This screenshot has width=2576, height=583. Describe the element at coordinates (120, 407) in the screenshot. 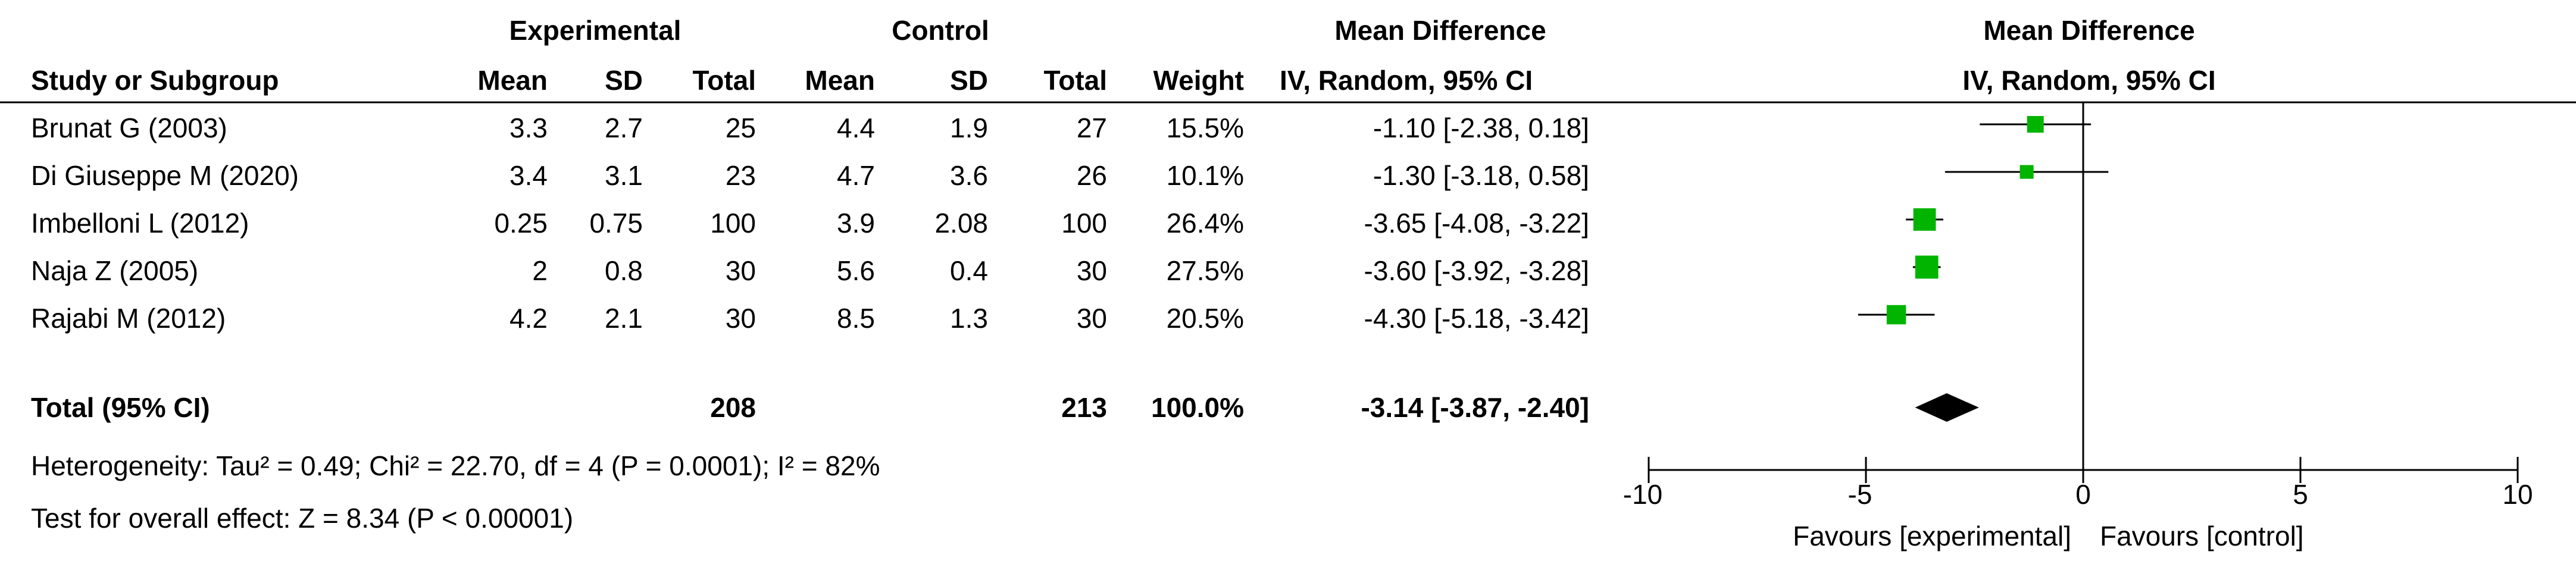

I see `total-label: Total (95% CI)` at that location.